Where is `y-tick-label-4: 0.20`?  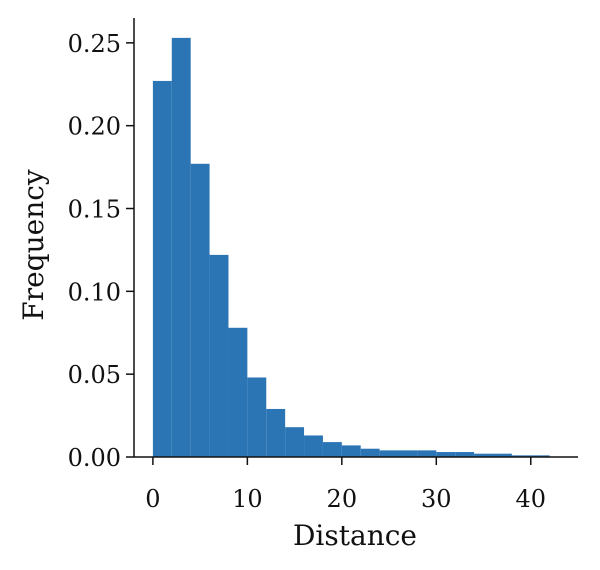
y-tick-label-4: 0.20 is located at coordinates (94, 127).